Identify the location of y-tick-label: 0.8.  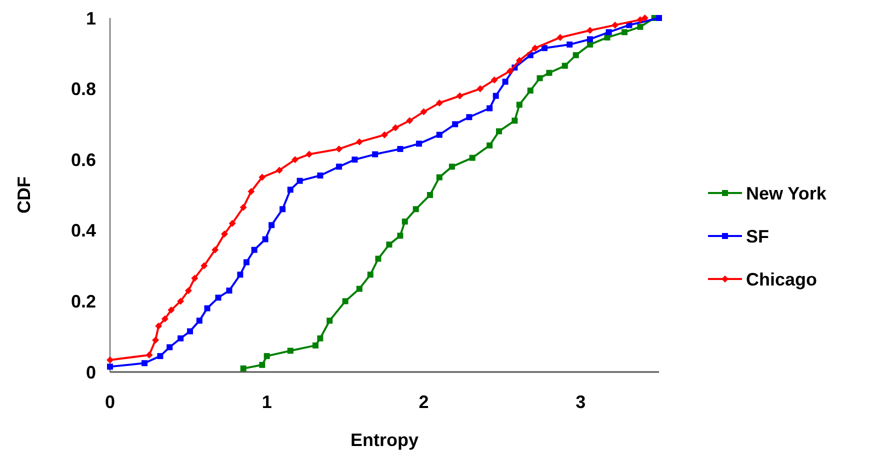
(83, 89).